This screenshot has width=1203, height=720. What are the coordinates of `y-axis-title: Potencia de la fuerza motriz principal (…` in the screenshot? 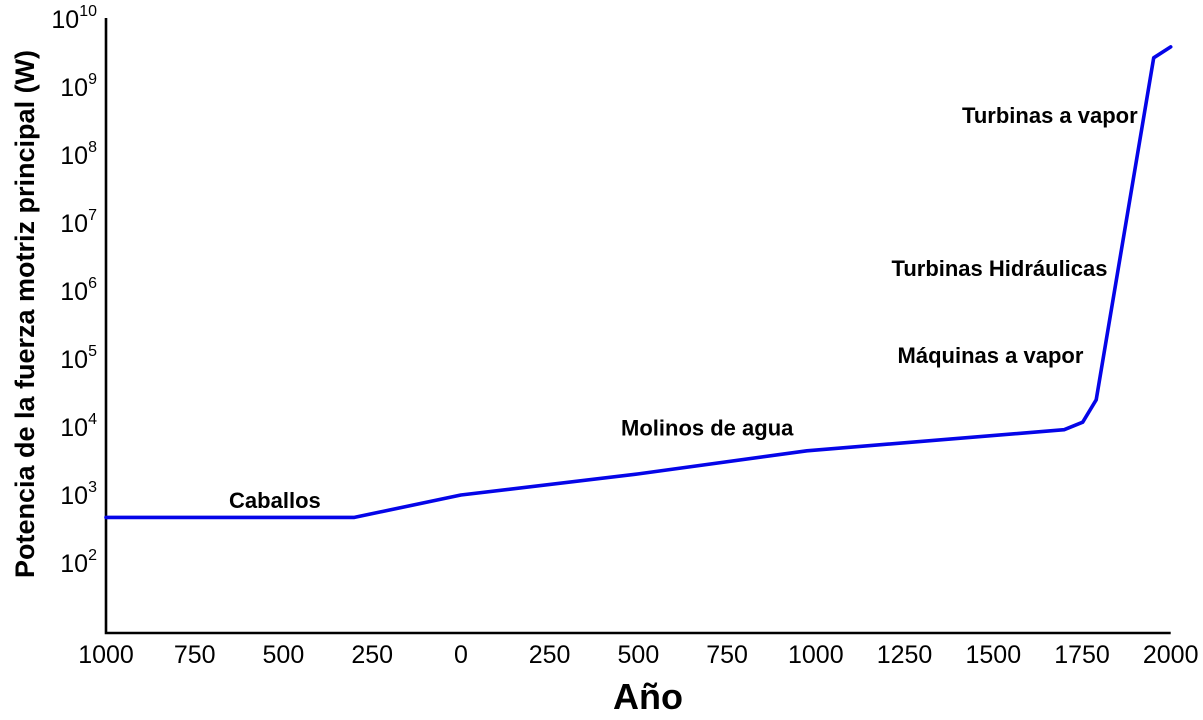 It's located at (25, 314).